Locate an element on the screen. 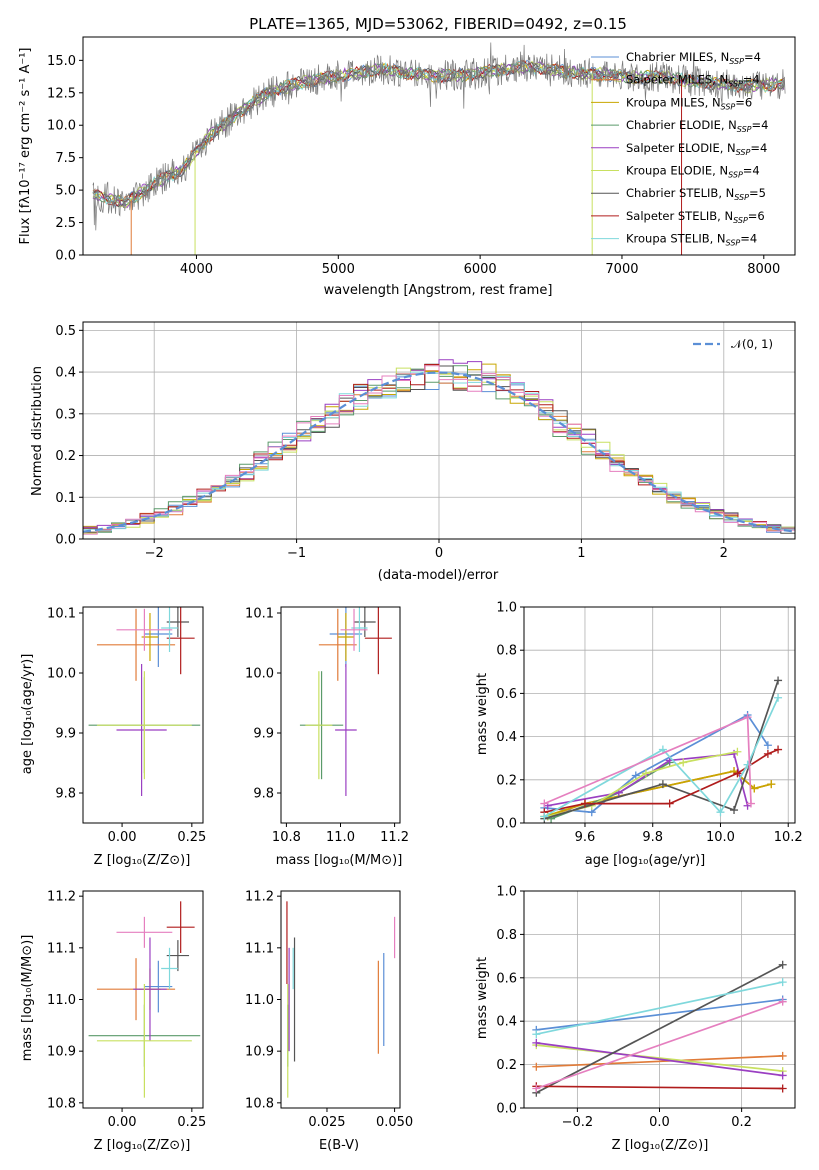 The width and height of the screenshot is (819, 1170). y-tick-label: 0.2 is located at coordinates (65, 456).